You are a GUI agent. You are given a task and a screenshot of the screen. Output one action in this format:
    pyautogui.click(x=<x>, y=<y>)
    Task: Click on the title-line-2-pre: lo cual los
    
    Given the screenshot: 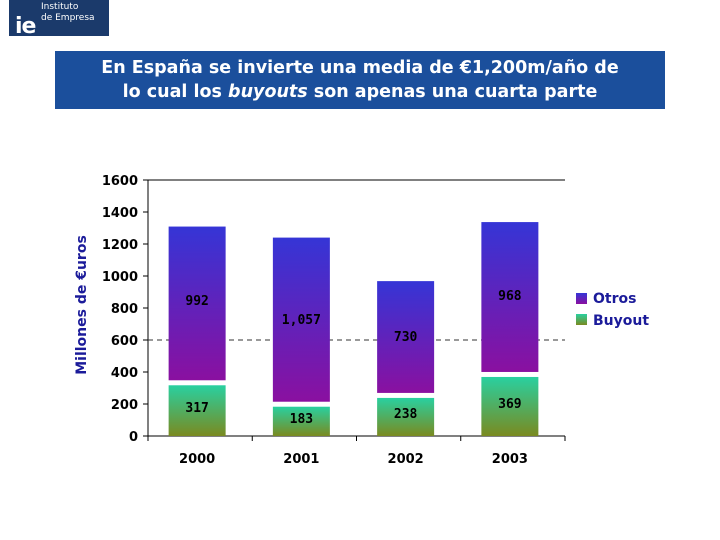 What is the action you would take?
    pyautogui.click(x=175, y=92)
    